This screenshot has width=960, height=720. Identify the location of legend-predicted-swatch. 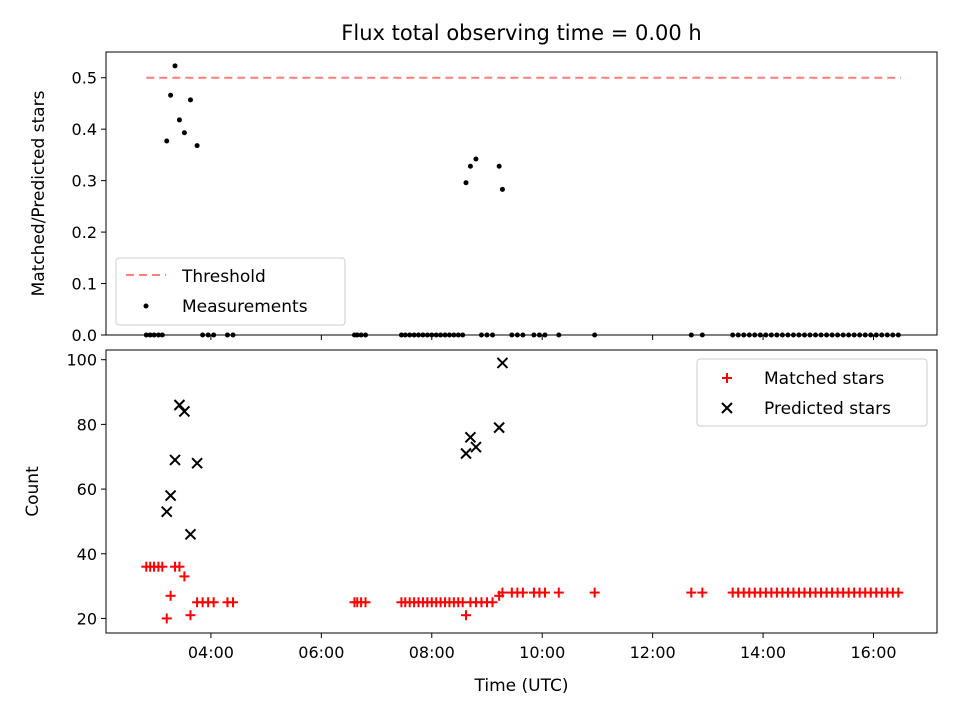
(727, 408).